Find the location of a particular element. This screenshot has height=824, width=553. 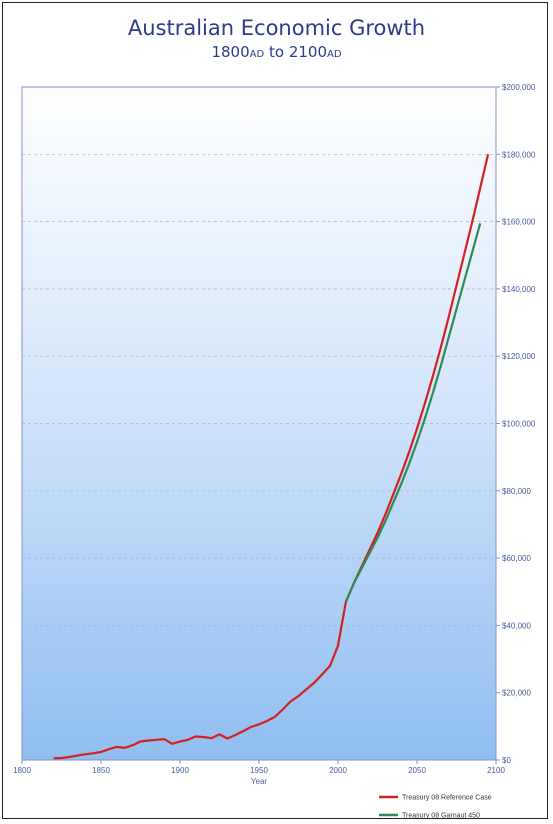

x-axis-label: Year is located at coordinates (259, 781).